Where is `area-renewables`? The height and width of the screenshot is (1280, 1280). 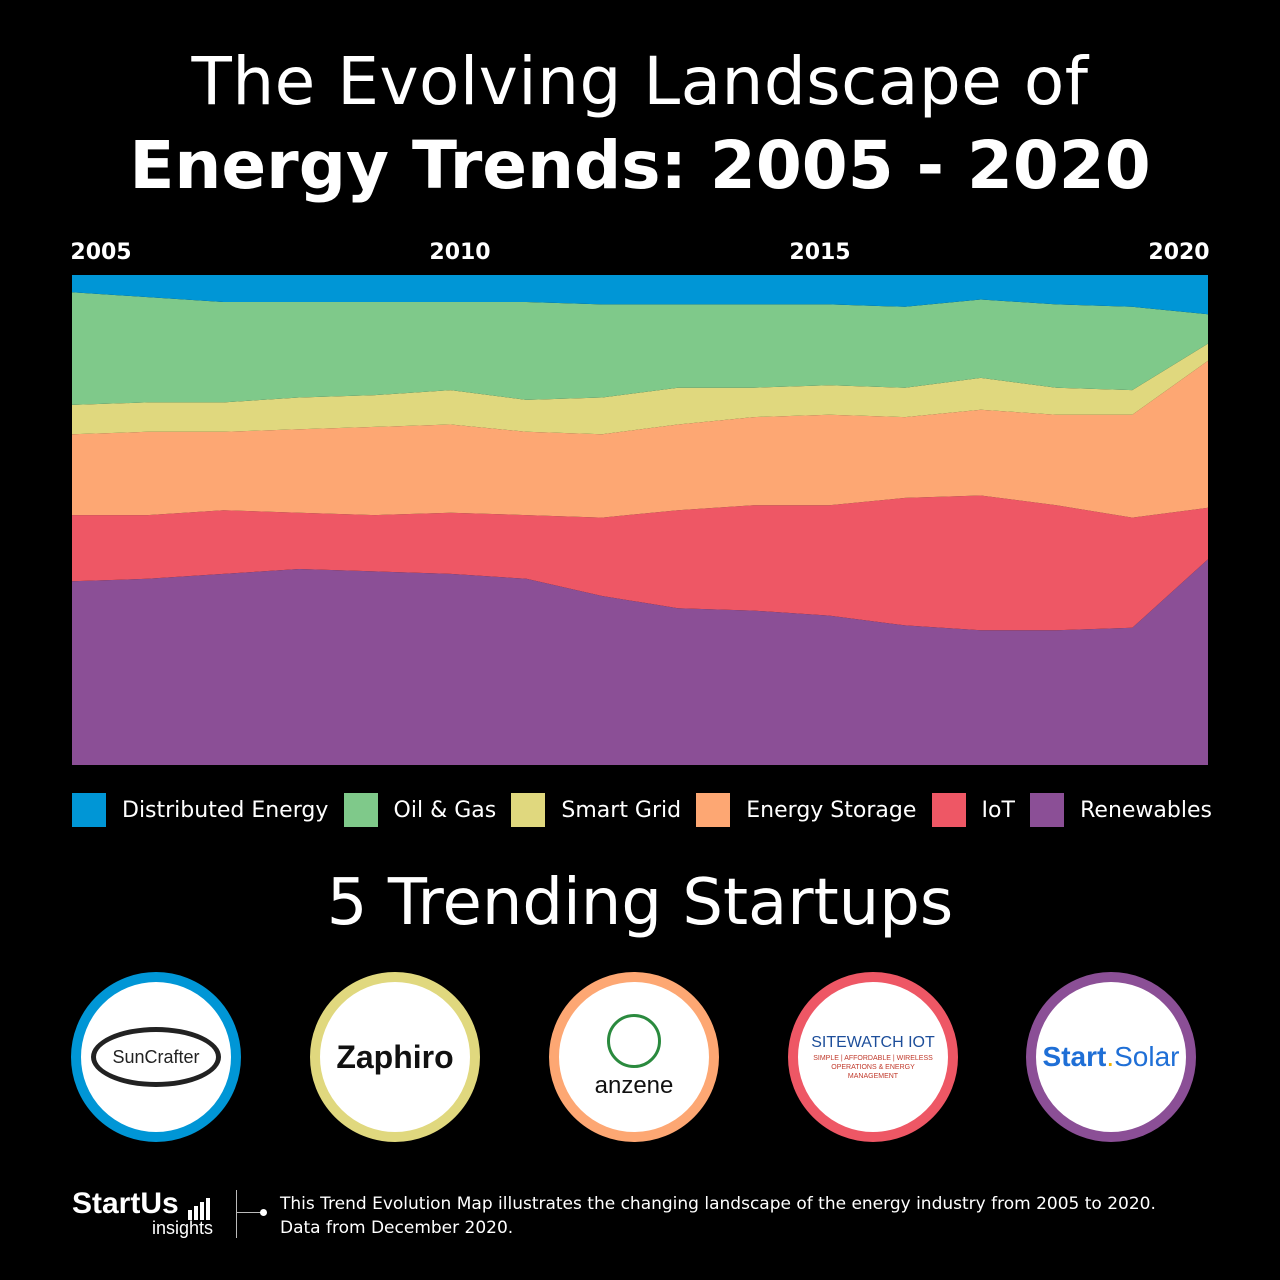 area-renewables is located at coordinates (640, 662).